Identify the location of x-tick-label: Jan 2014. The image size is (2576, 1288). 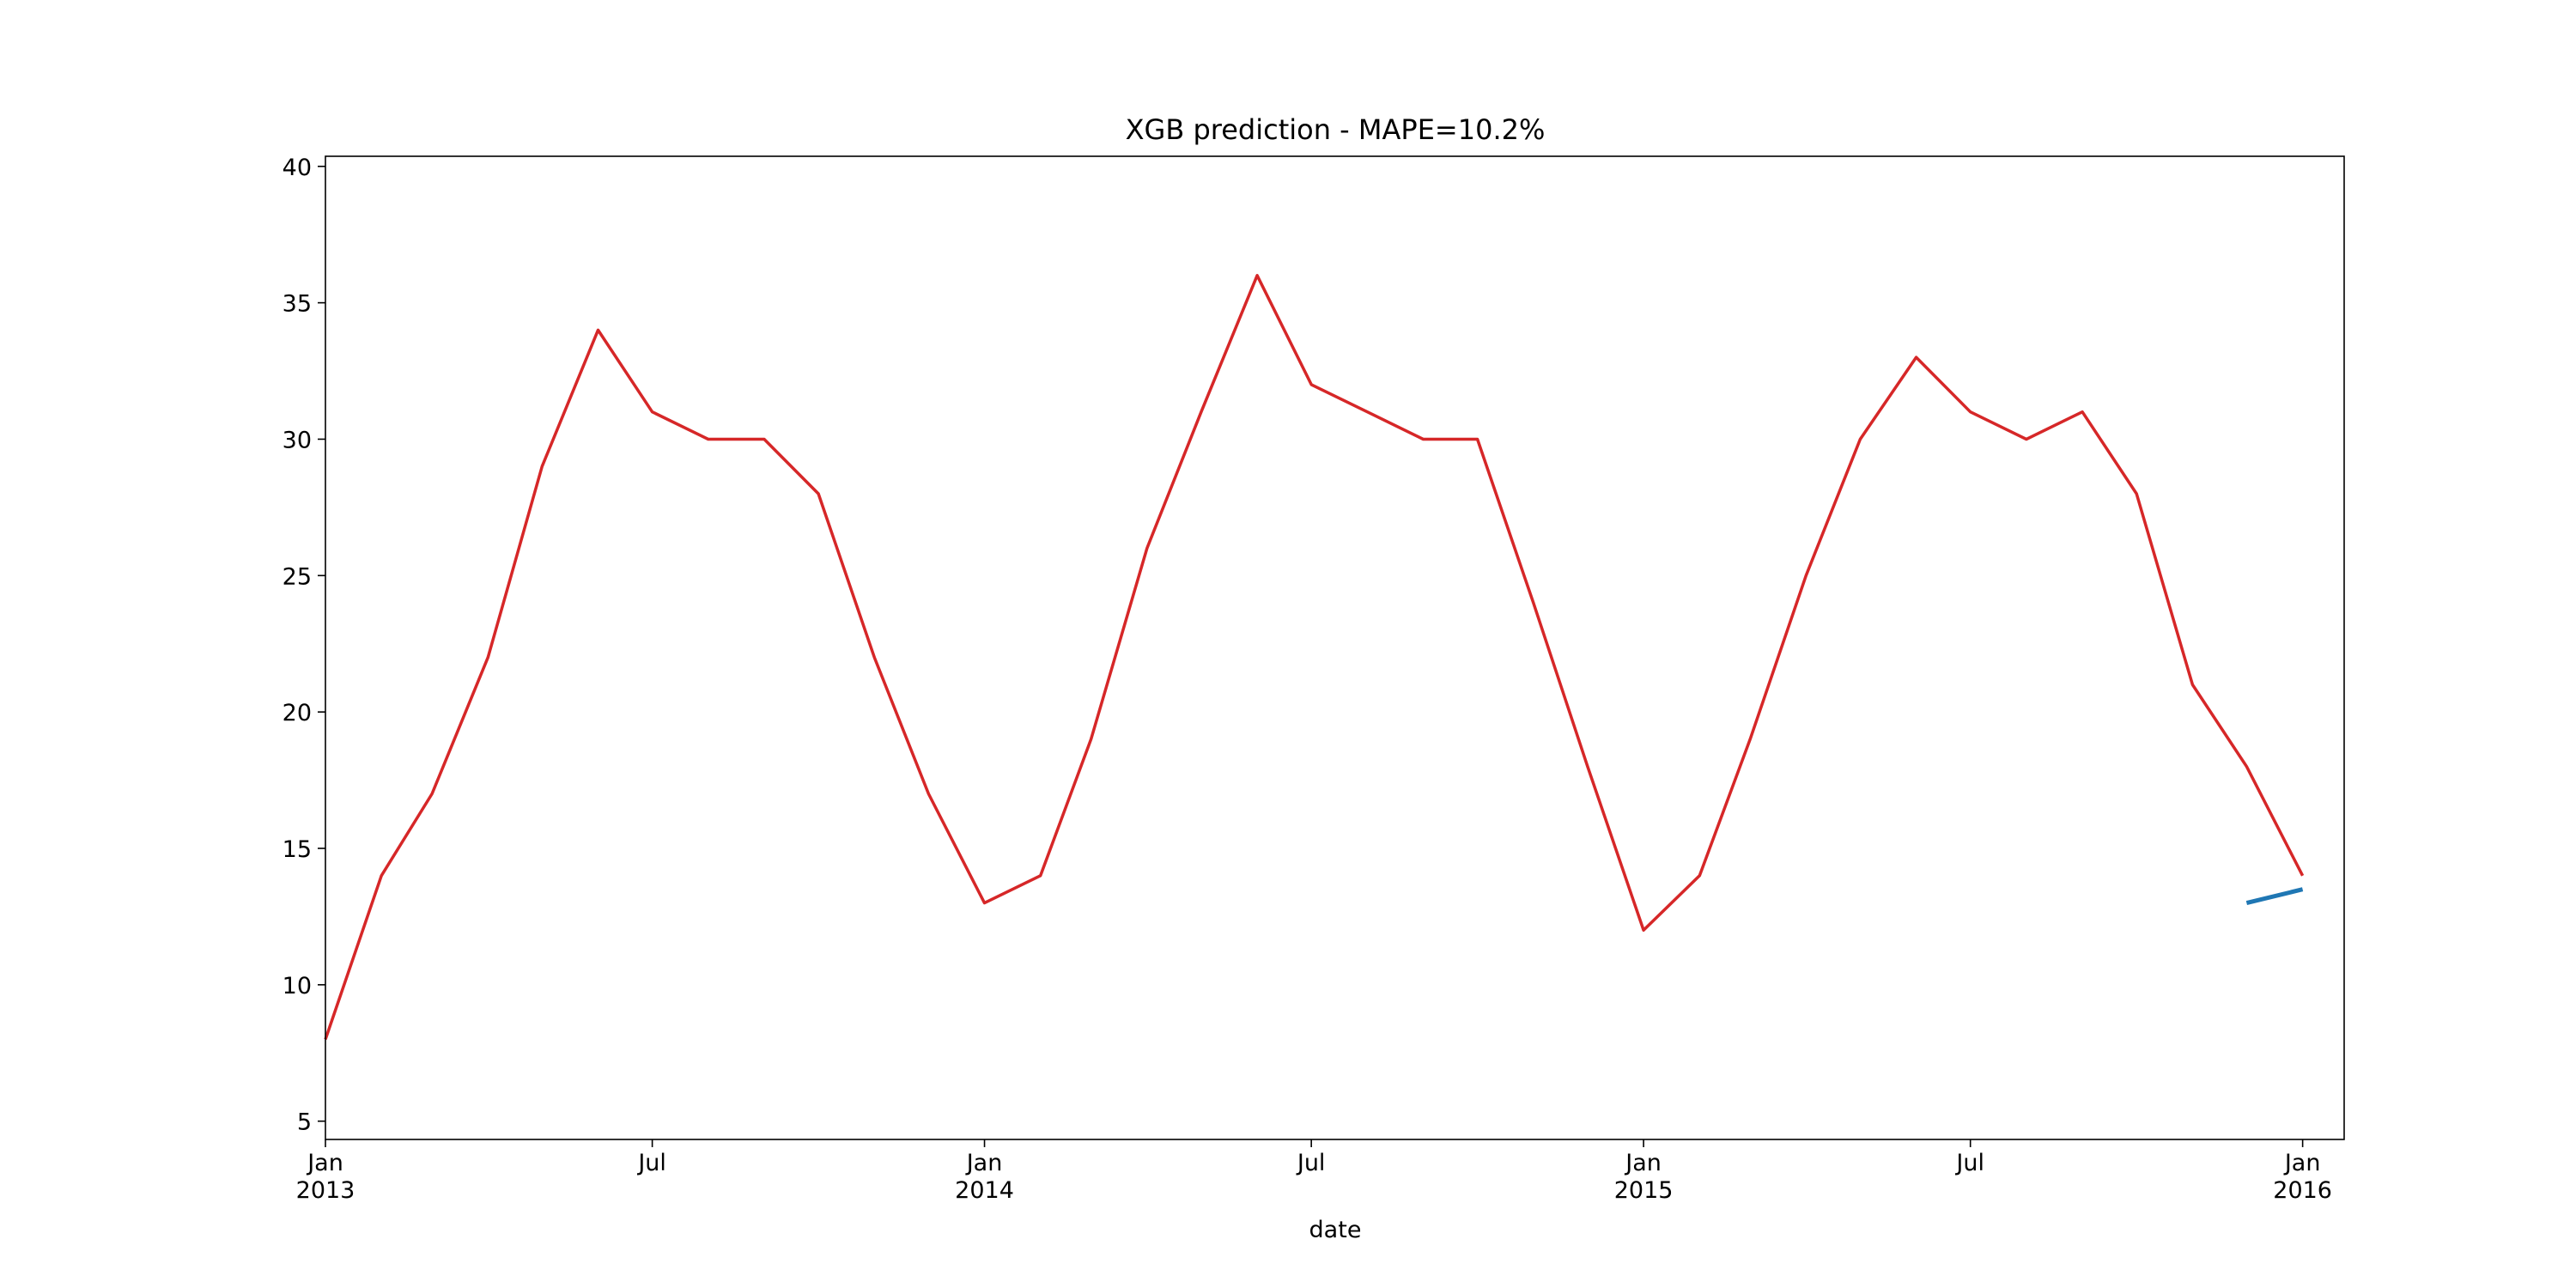
(984, 1177).